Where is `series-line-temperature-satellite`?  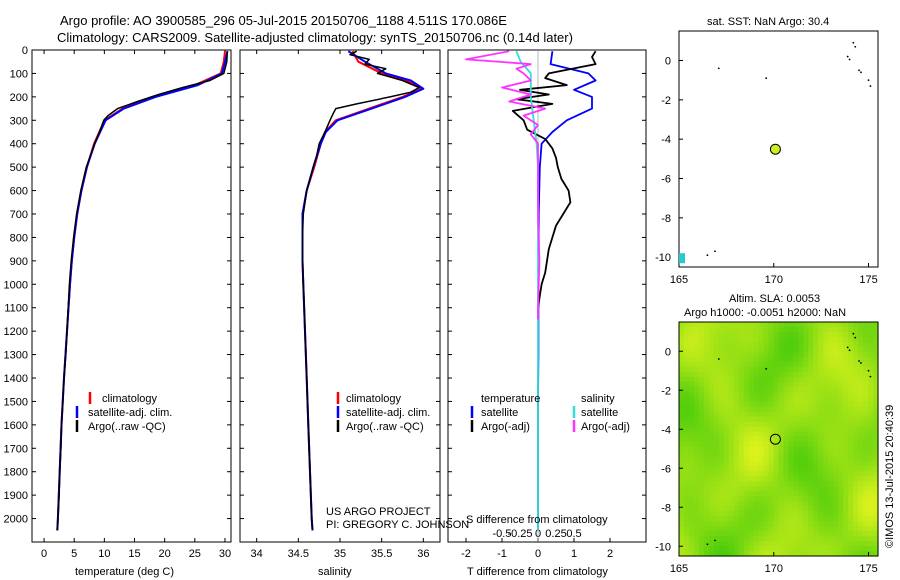
series-line-temperature-satellite is located at coordinates (567, 291).